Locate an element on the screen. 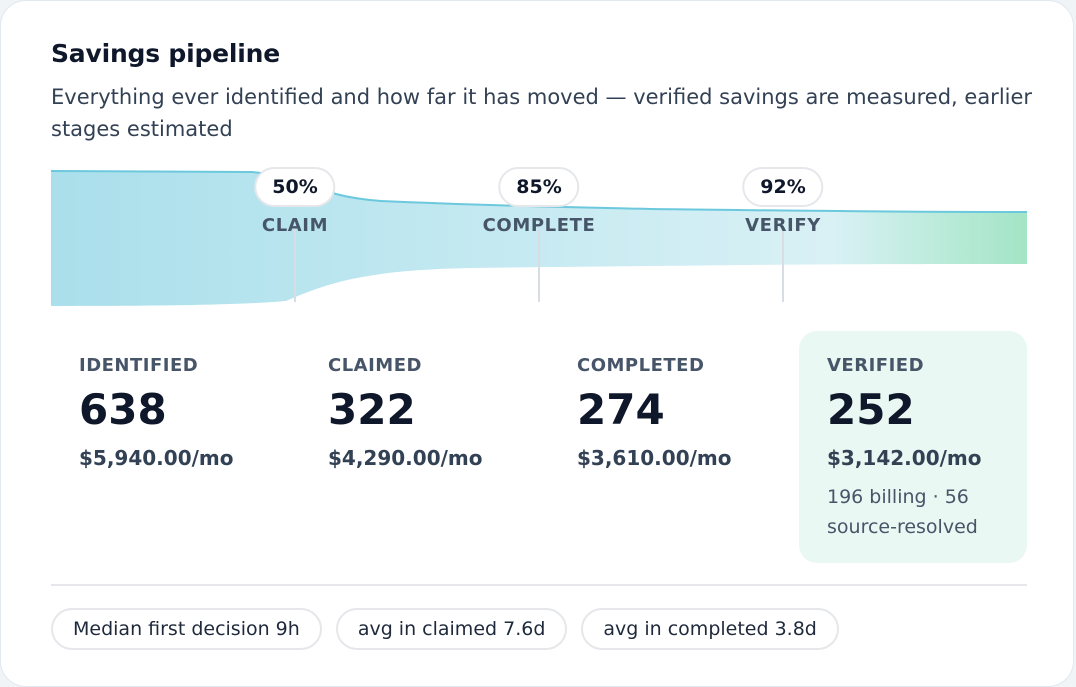 Image resolution: width=1076 pixels, height=687 pixels. avg-claimed-chip: avg in claimed 7.6d is located at coordinates (451, 629).